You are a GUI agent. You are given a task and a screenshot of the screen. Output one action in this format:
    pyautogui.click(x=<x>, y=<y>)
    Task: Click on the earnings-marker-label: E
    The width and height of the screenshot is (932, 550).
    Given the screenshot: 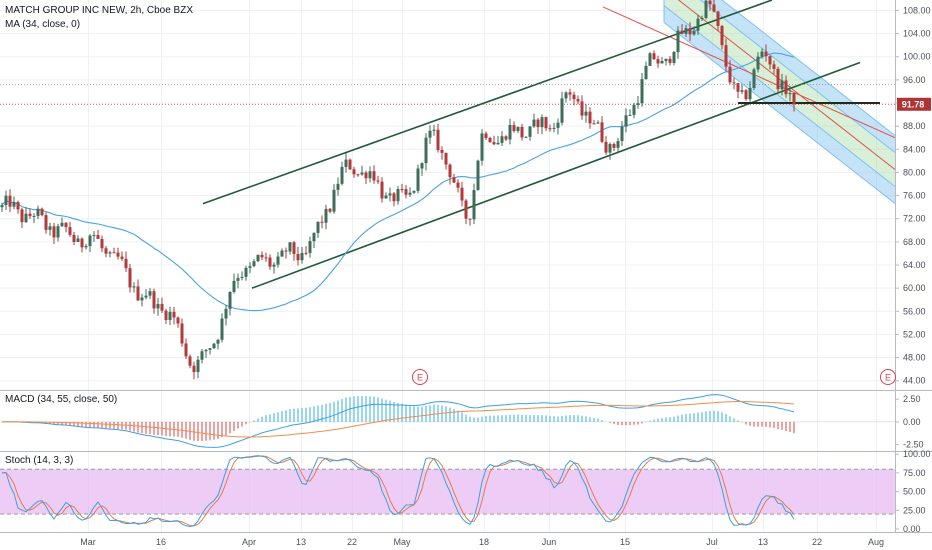 What is the action you would take?
    pyautogui.click(x=420, y=378)
    